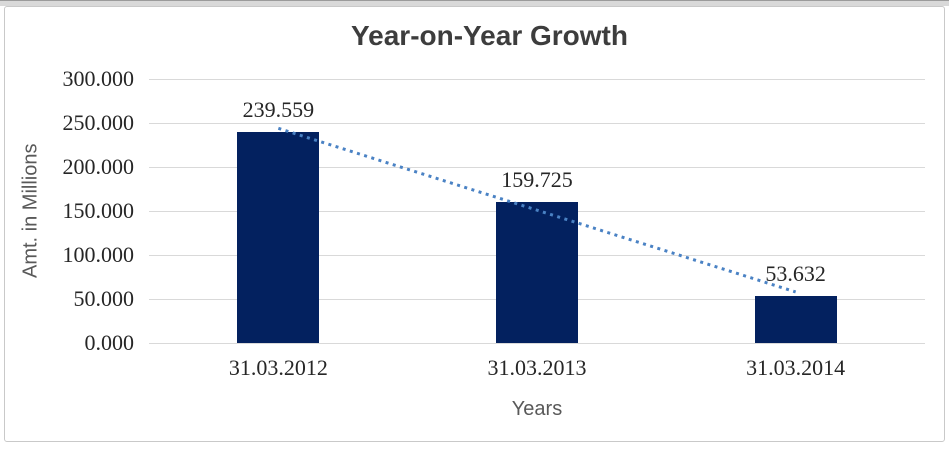 The height and width of the screenshot is (450, 949). I want to click on y-tick-label: 100.000, so click(98, 254).